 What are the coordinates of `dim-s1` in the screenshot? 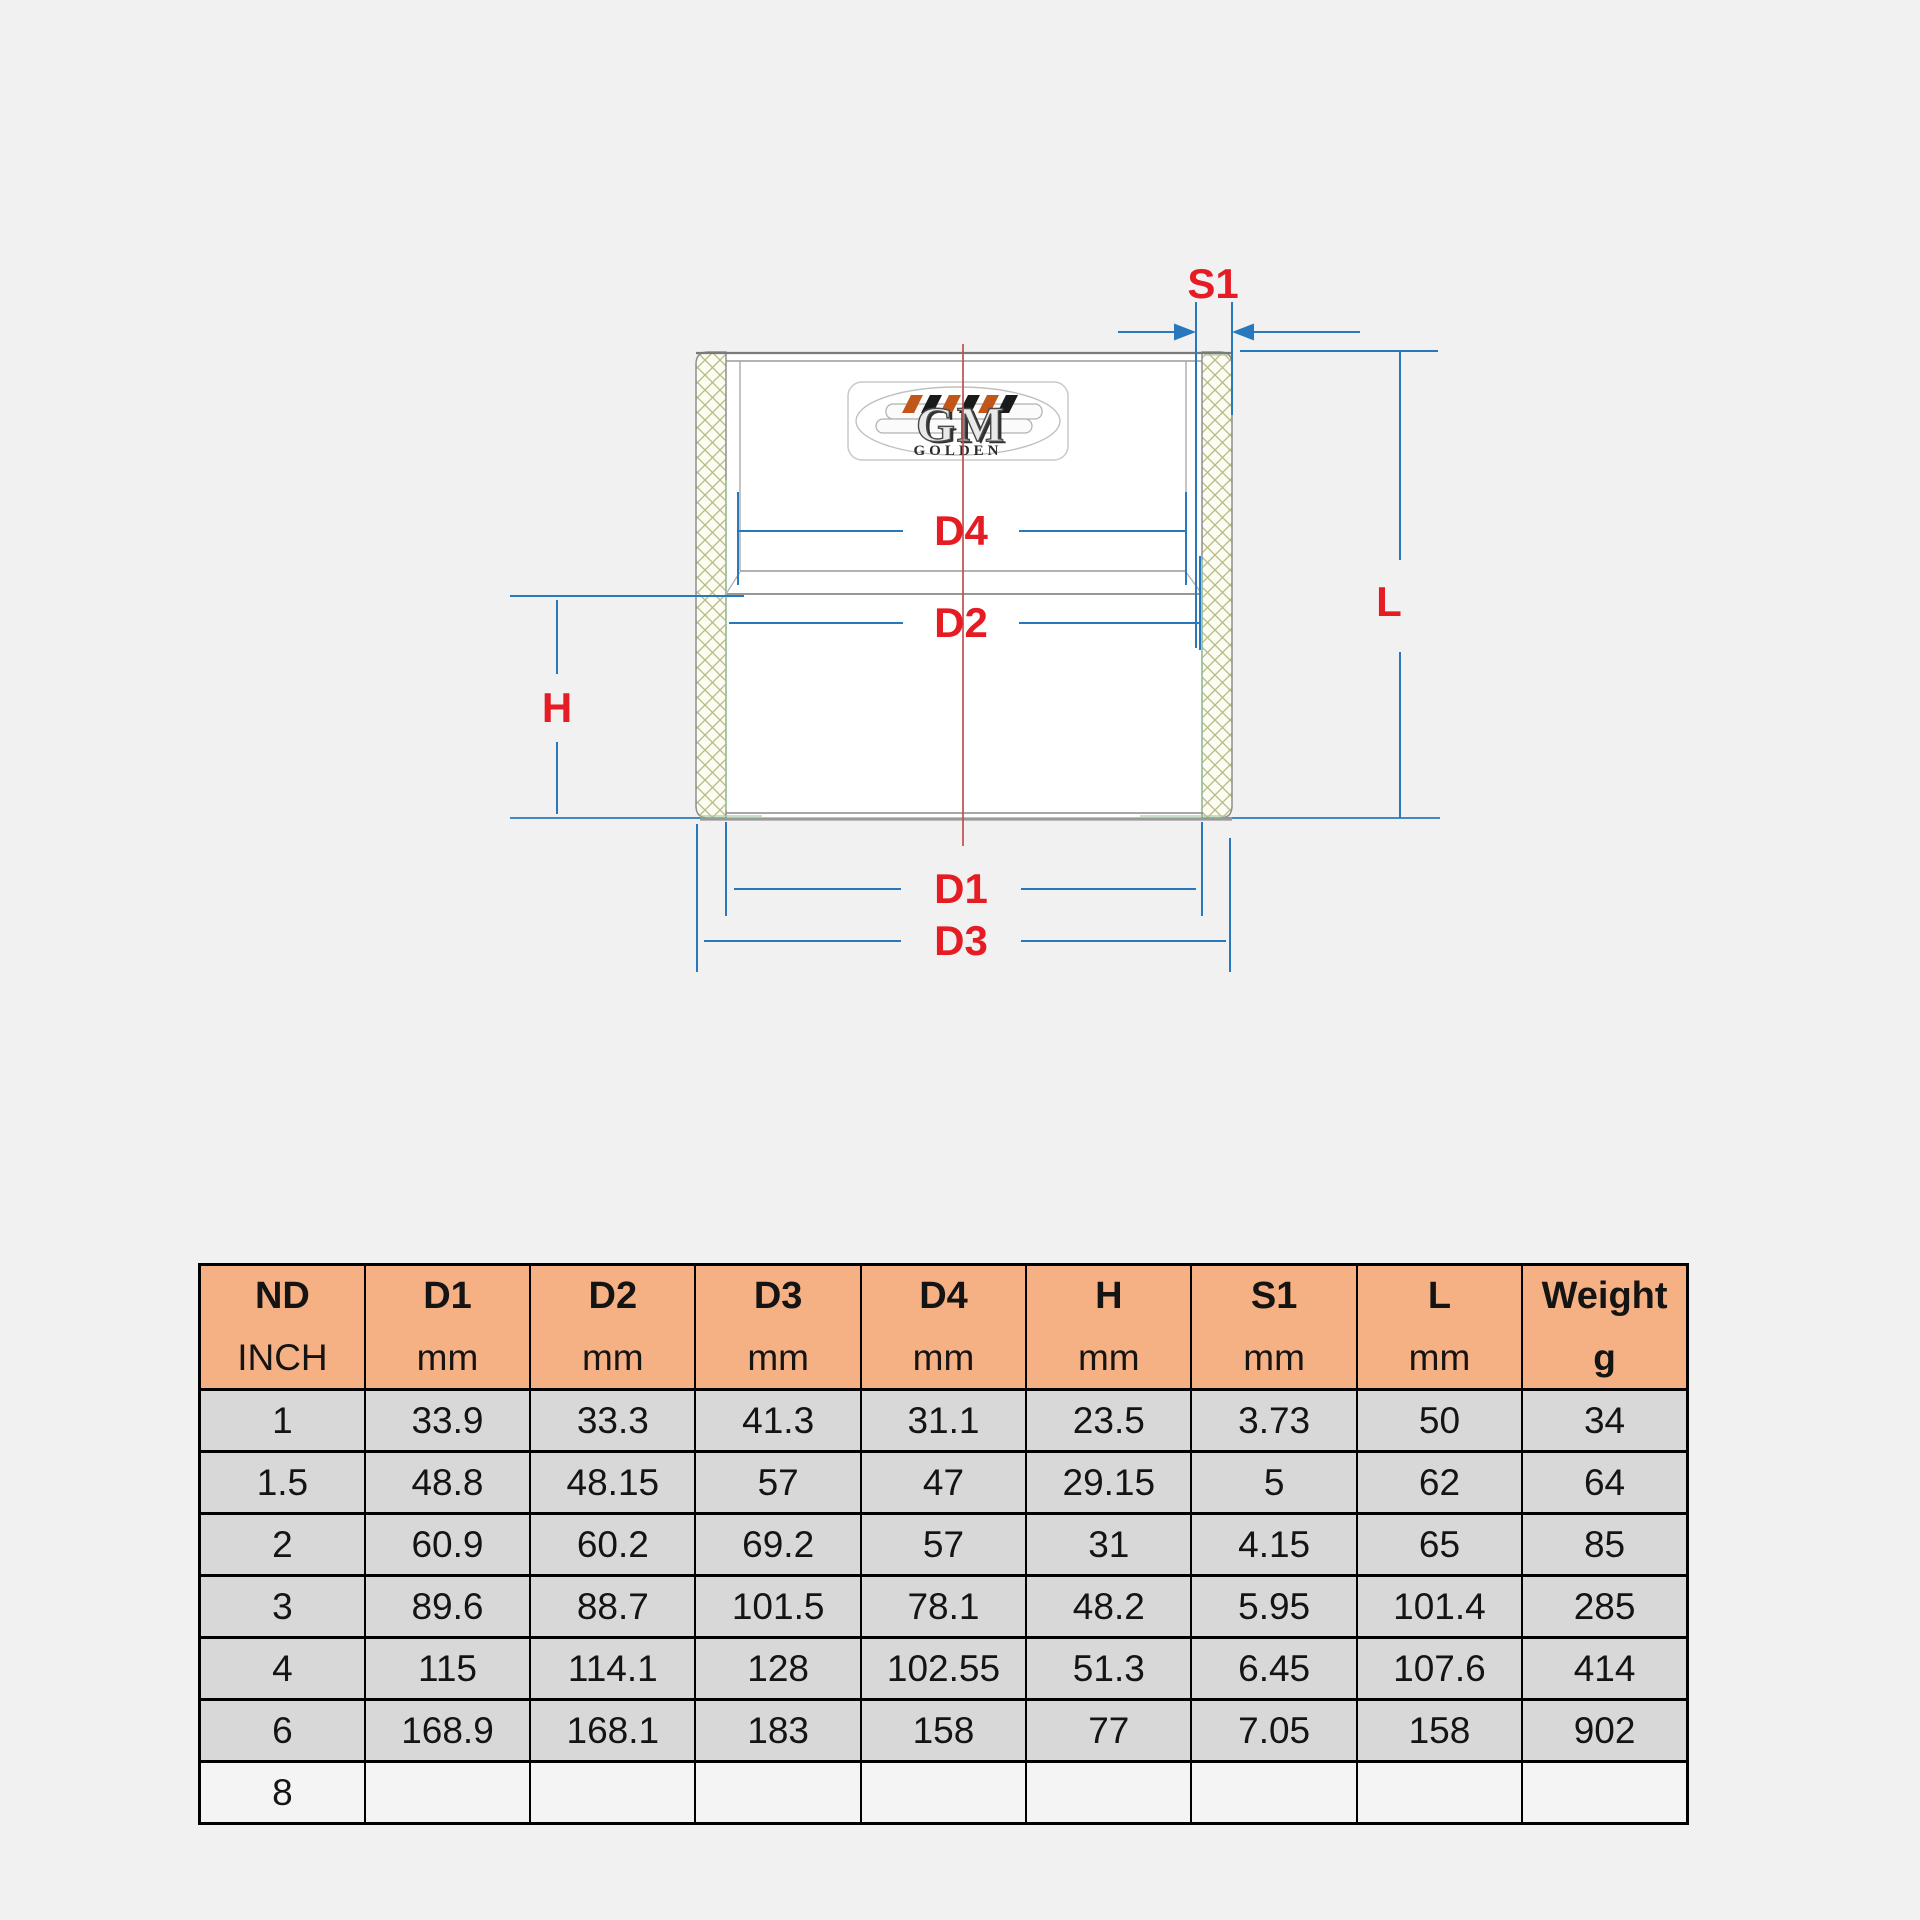 It's located at (1239, 475).